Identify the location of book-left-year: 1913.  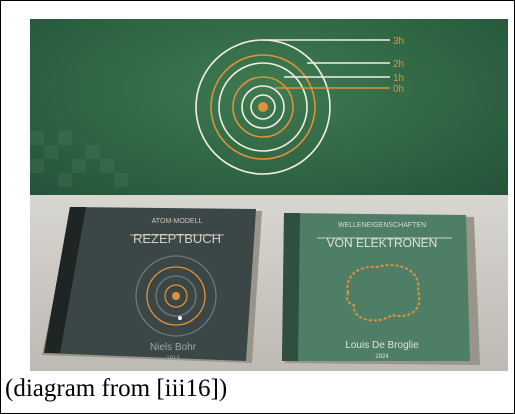
(173, 359).